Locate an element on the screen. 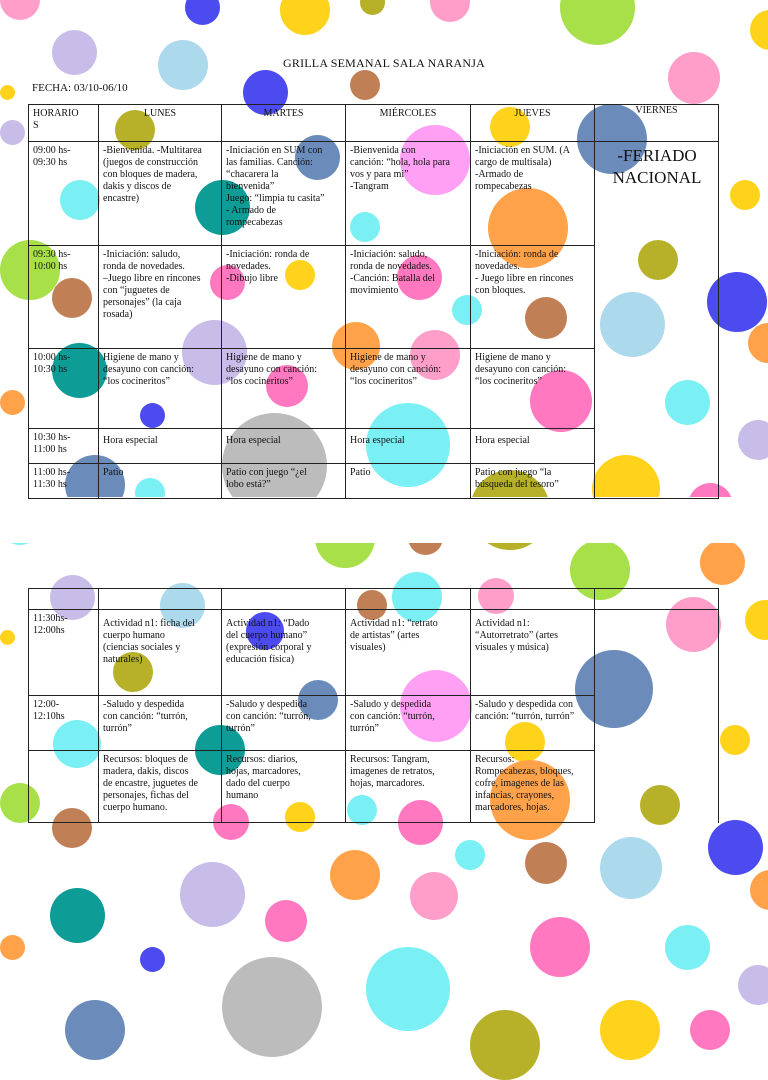 The image size is (768, 1080). time-cell: 09:00 hs- 09:30 hs is located at coordinates (63, 193).